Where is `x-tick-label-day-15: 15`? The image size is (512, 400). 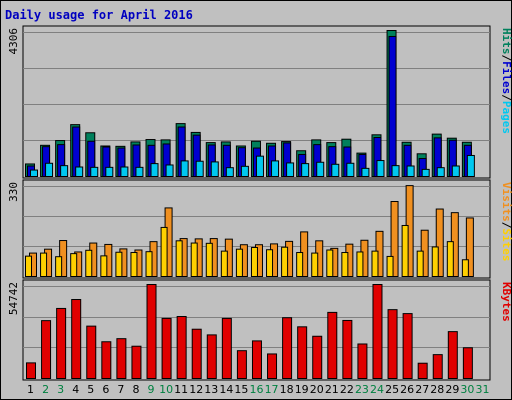 x-tick-label-day-15: 15 is located at coordinates (241, 389).